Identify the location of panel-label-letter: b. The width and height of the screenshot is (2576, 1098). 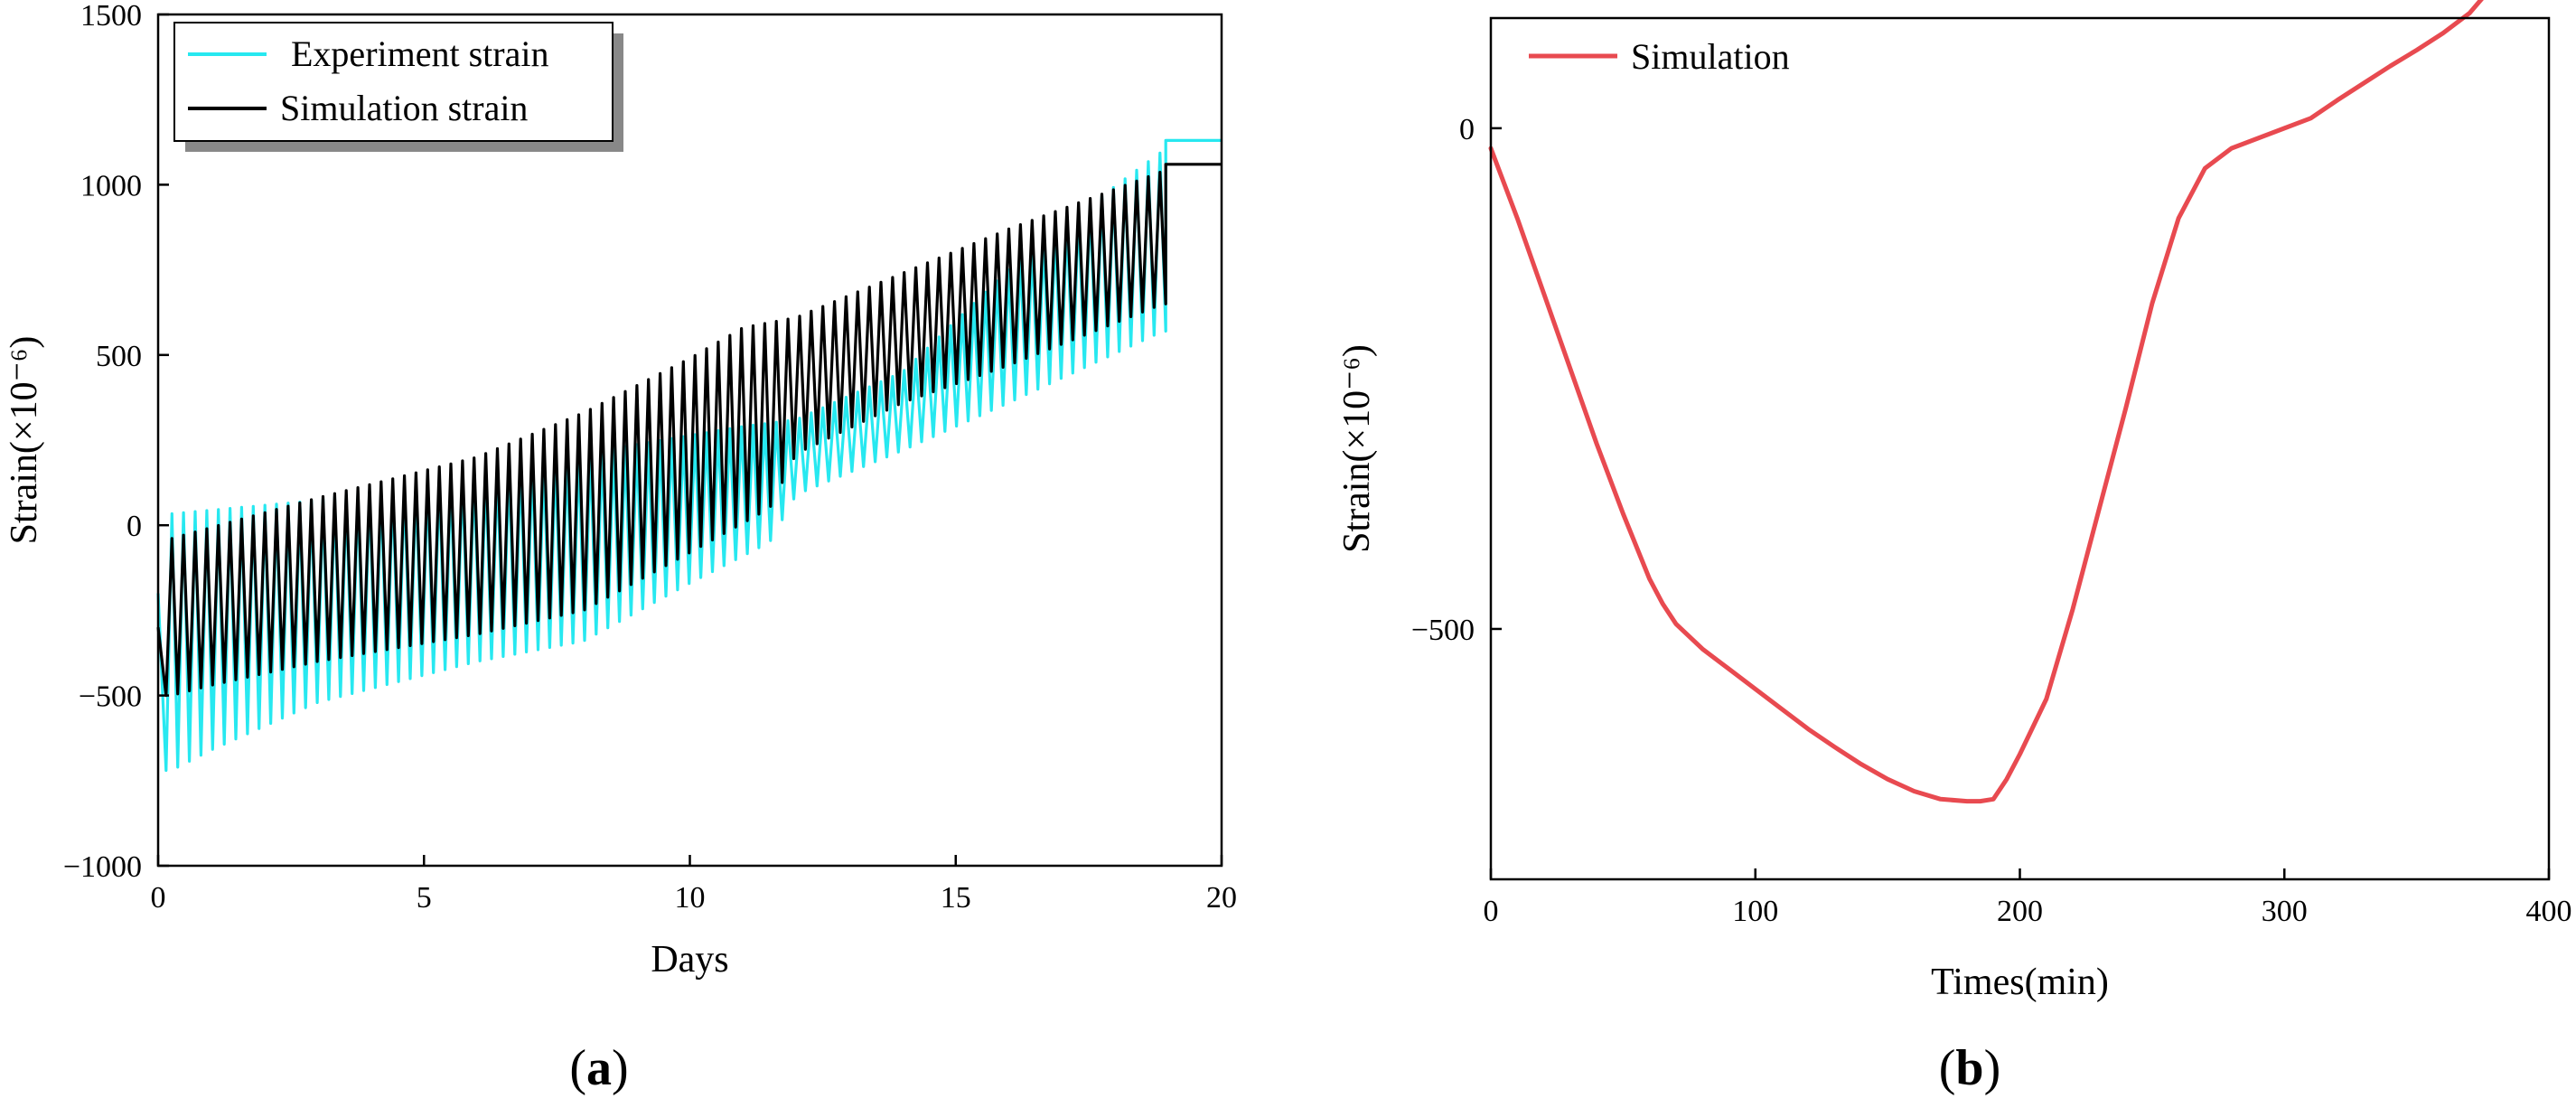
(1969, 1068).